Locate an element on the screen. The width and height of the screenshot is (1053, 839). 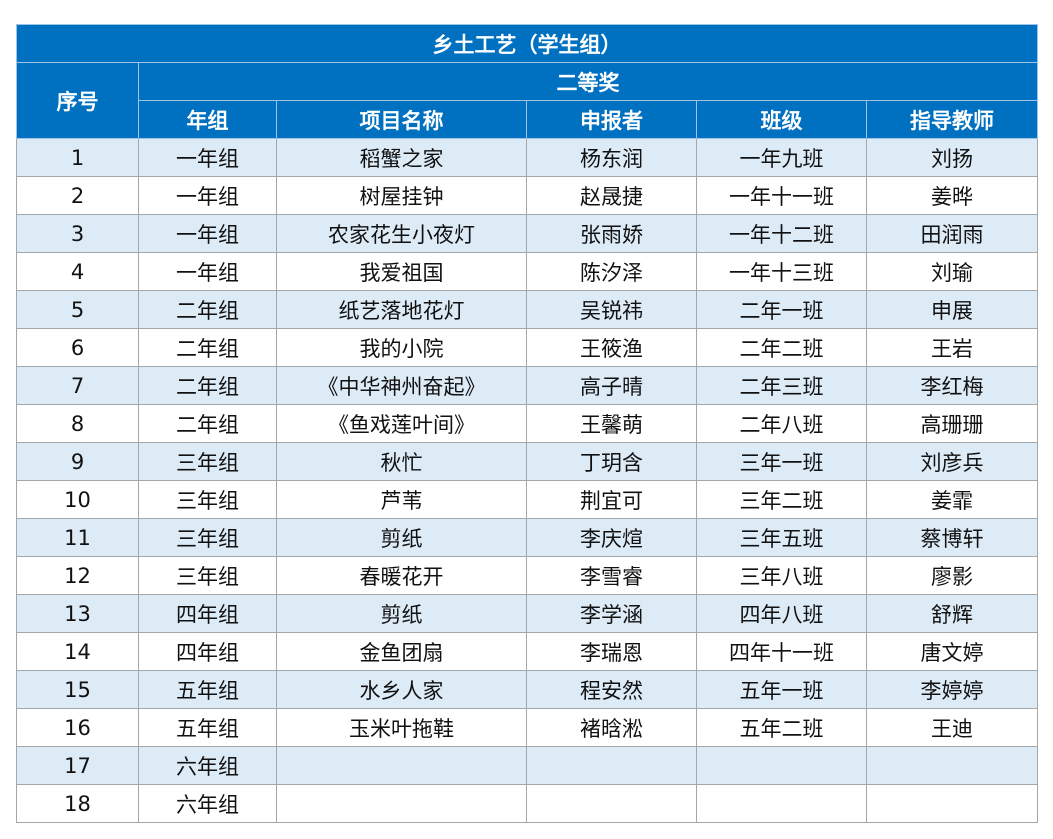
cell-applicant: 褚晗淞 is located at coordinates (611, 727).